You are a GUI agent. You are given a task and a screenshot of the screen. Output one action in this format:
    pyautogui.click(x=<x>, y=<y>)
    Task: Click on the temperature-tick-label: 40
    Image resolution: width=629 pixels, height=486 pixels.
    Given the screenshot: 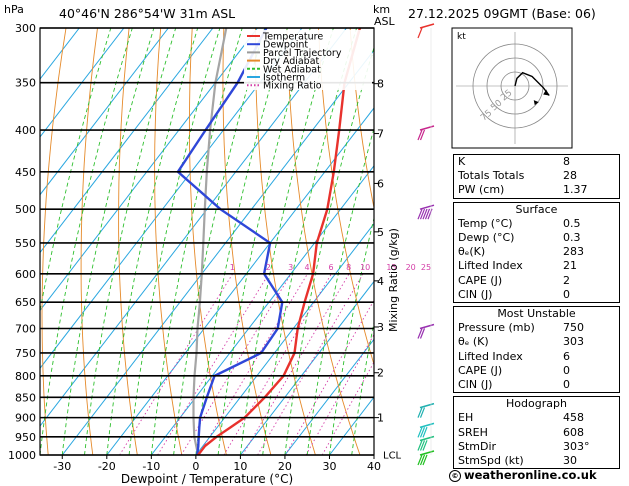 What is the action you would take?
    pyautogui.click(x=374, y=466)
    